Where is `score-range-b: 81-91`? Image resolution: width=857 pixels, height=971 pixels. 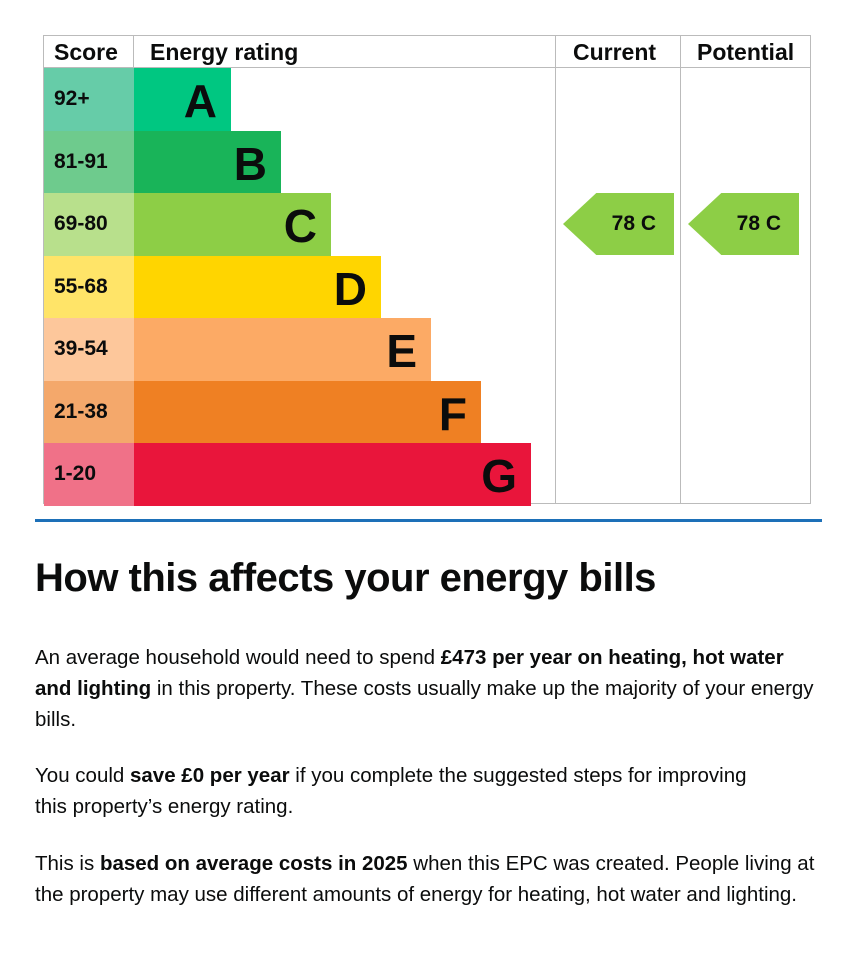 score-range-b: 81-91 is located at coordinates (89, 161).